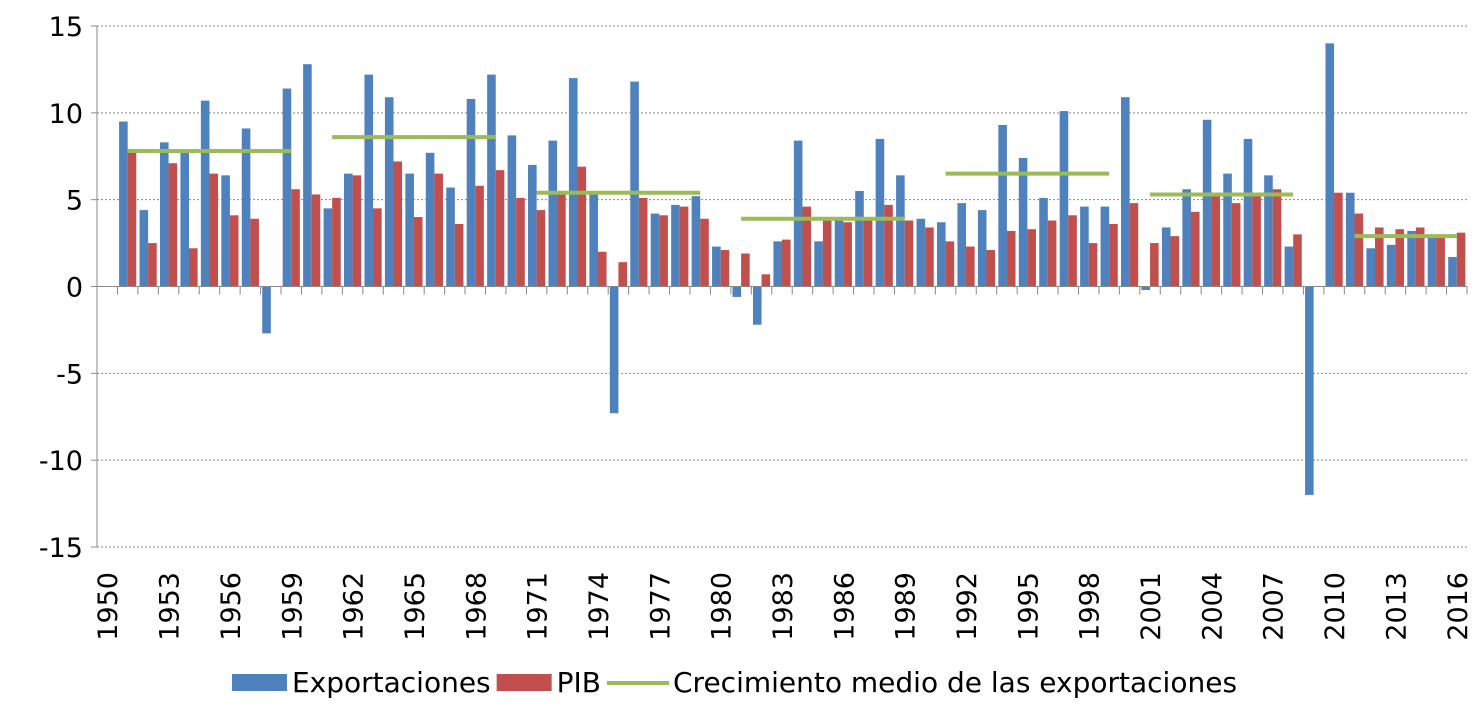 This screenshot has height=714, width=1475. What do you see at coordinates (69, 374) in the screenshot?
I see `y-tick-label: -5` at bounding box center [69, 374].